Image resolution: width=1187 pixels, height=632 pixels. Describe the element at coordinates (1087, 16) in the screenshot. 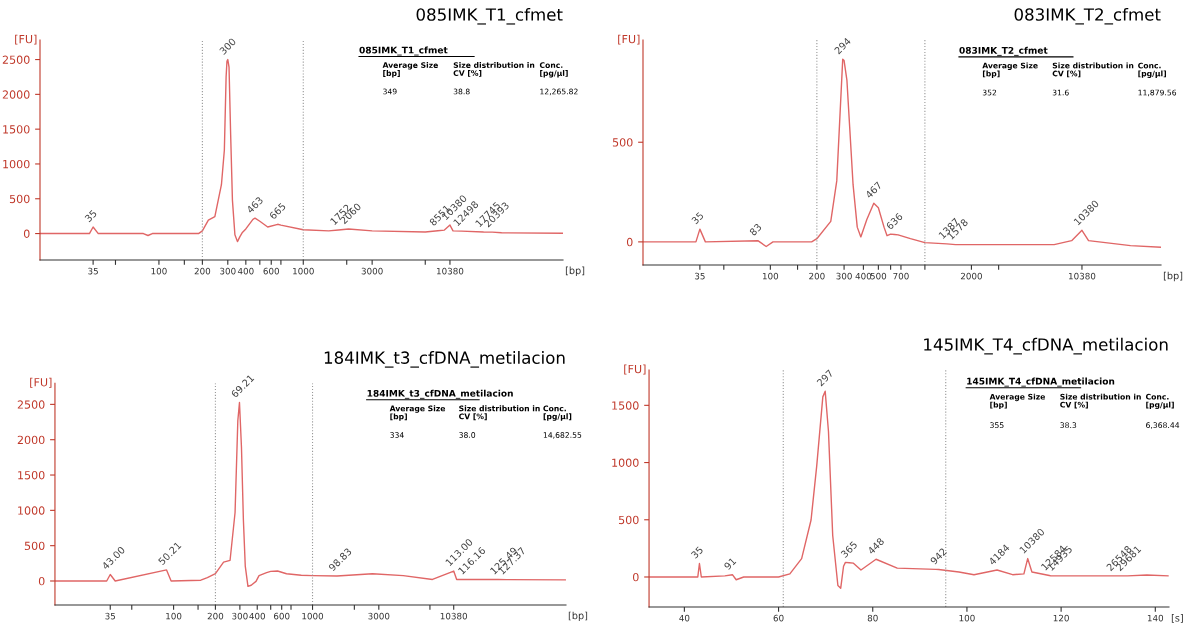

I see `chart-title: 083IMK_T2_cfmet` at that location.